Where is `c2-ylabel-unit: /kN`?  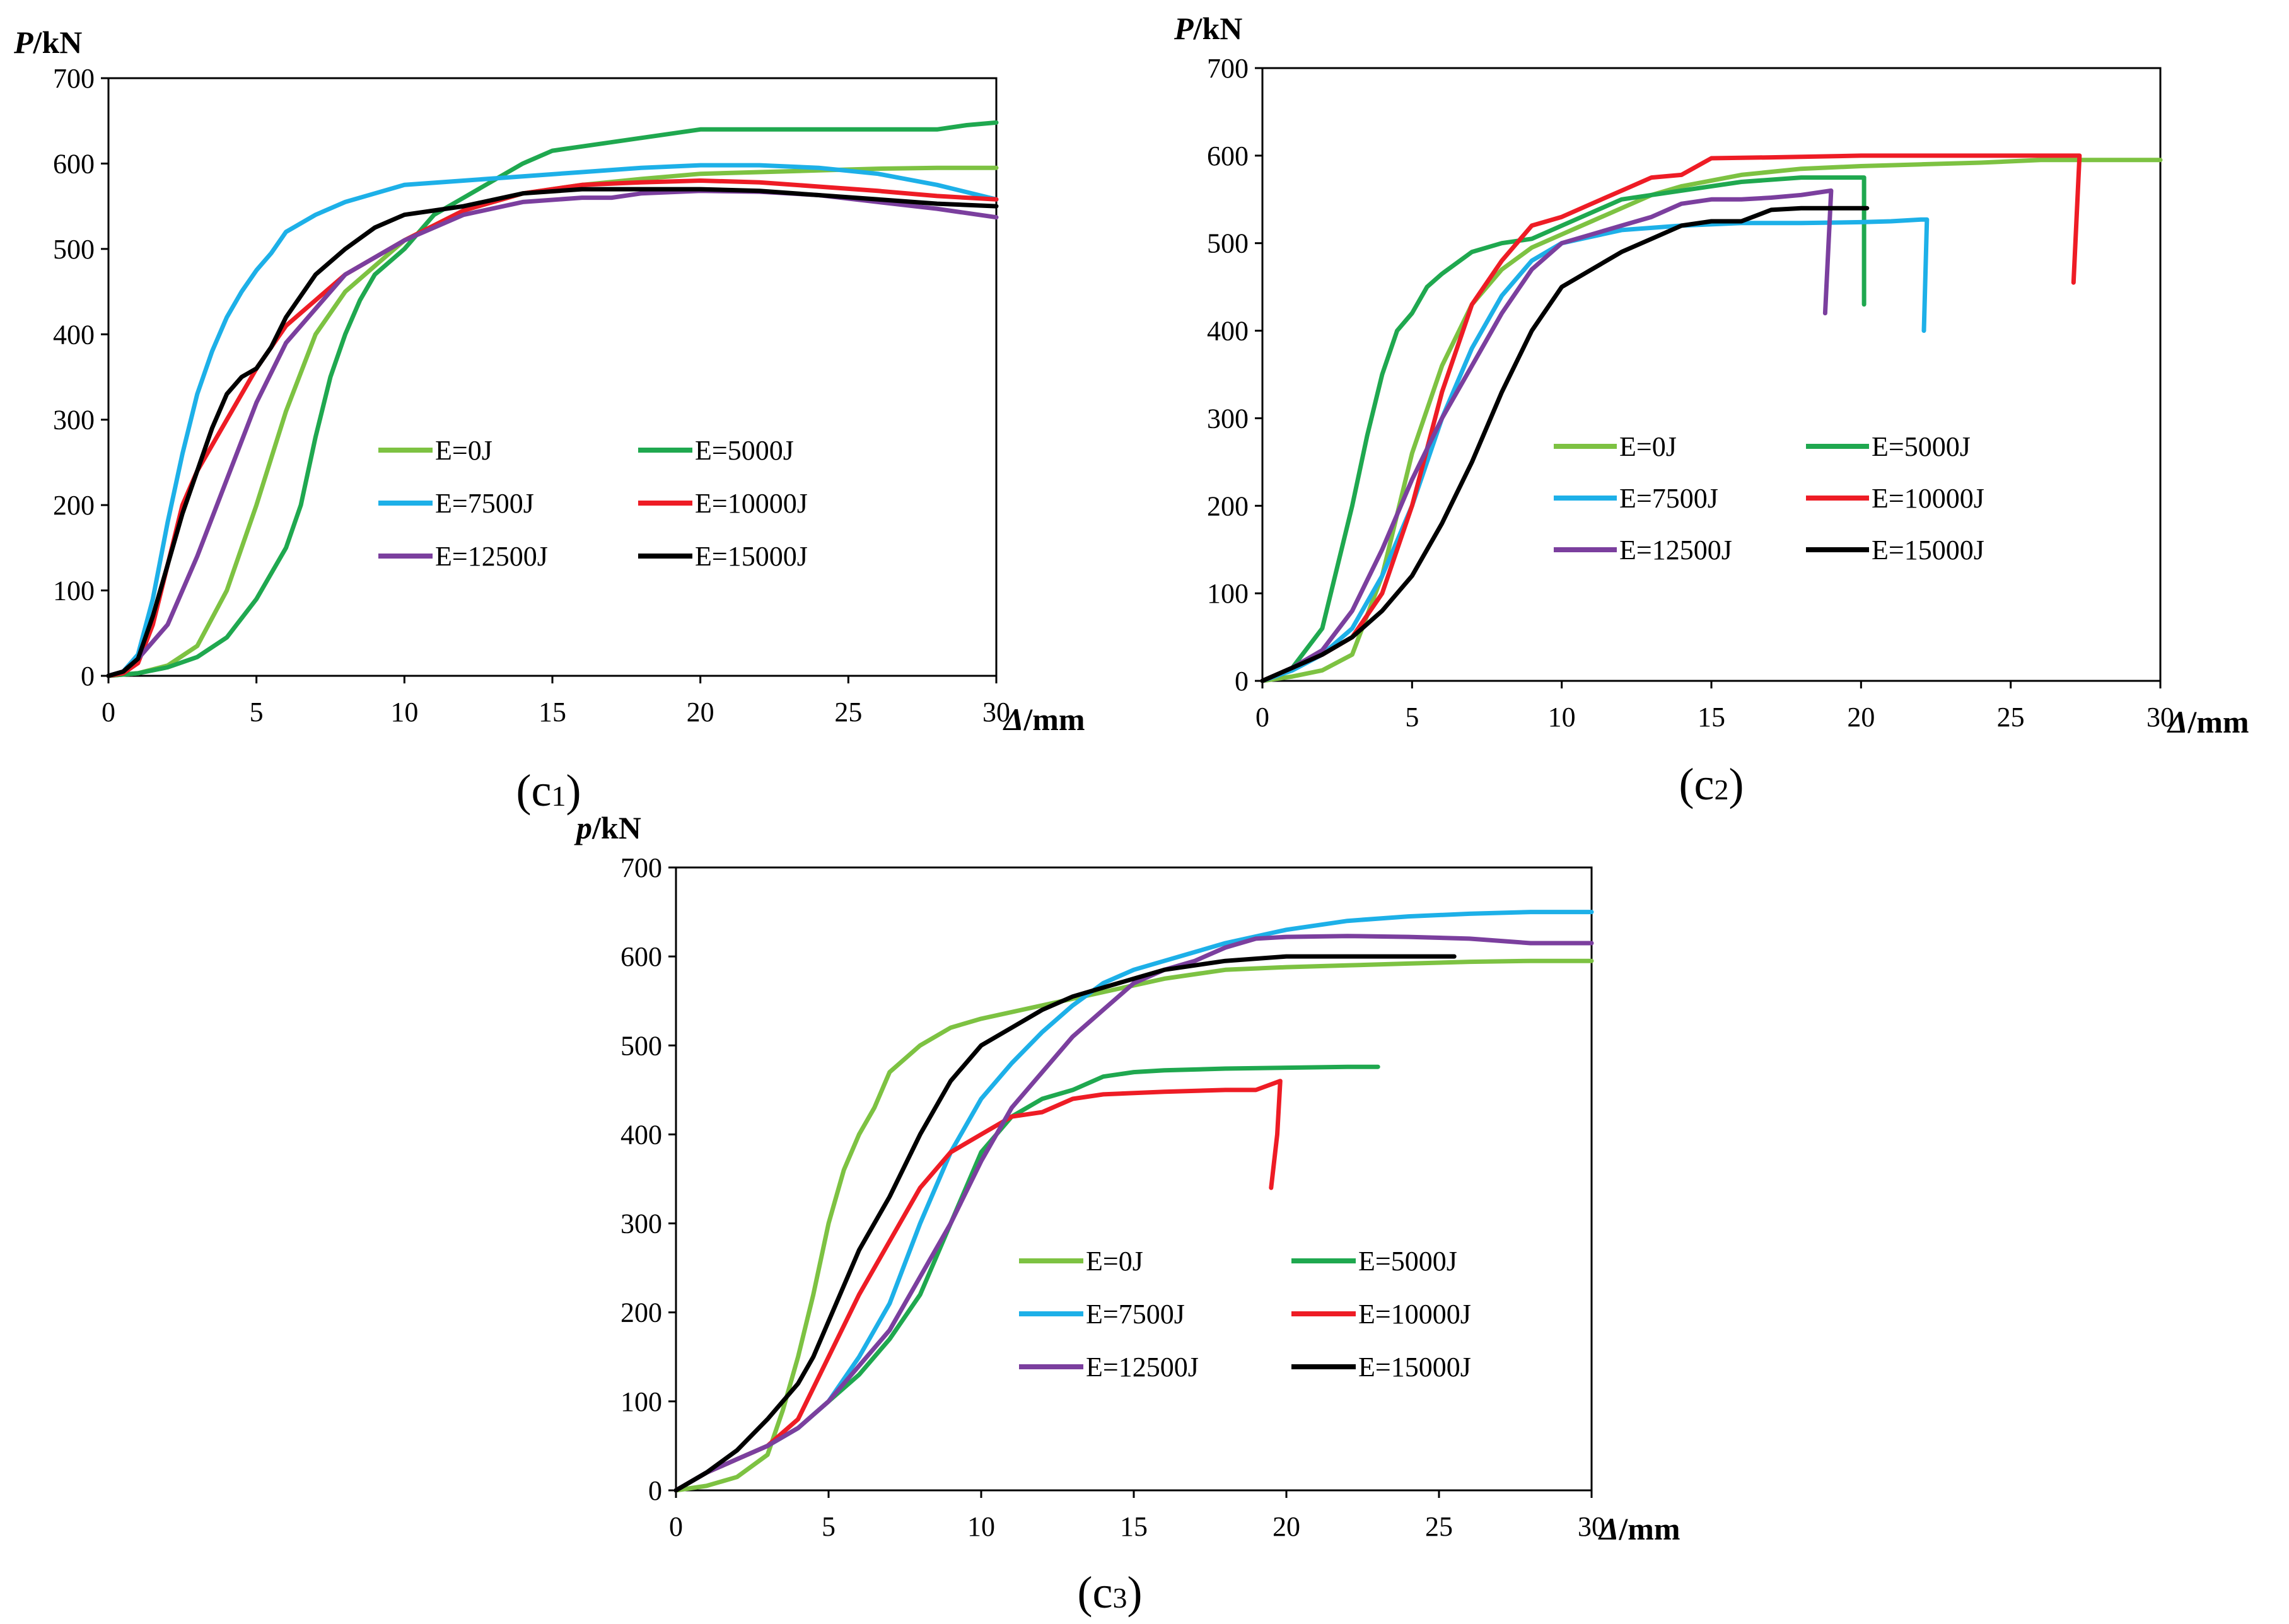 c2-ylabel-unit: /kN is located at coordinates (1218, 29).